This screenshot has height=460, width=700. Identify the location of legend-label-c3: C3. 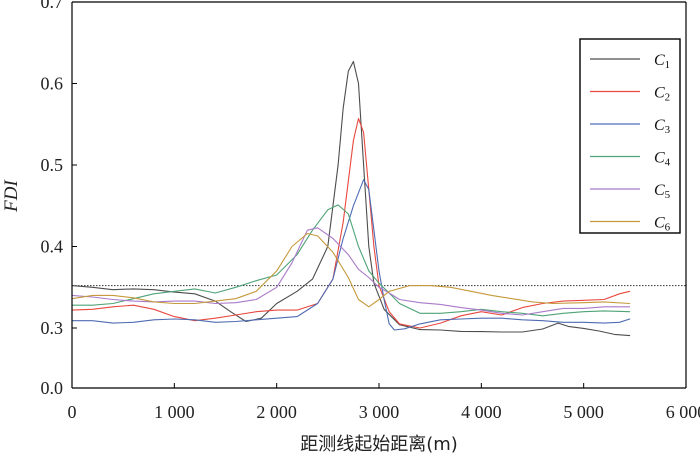
(662, 126).